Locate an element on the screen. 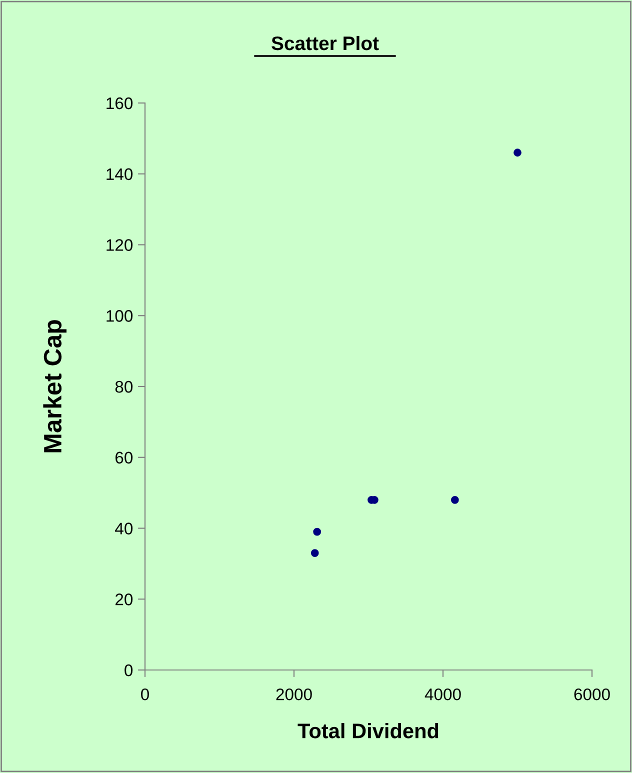 The width and height of the screenshot is (632, 773). x-axis-title: Total Dividend is located at coordinates (368, 730).